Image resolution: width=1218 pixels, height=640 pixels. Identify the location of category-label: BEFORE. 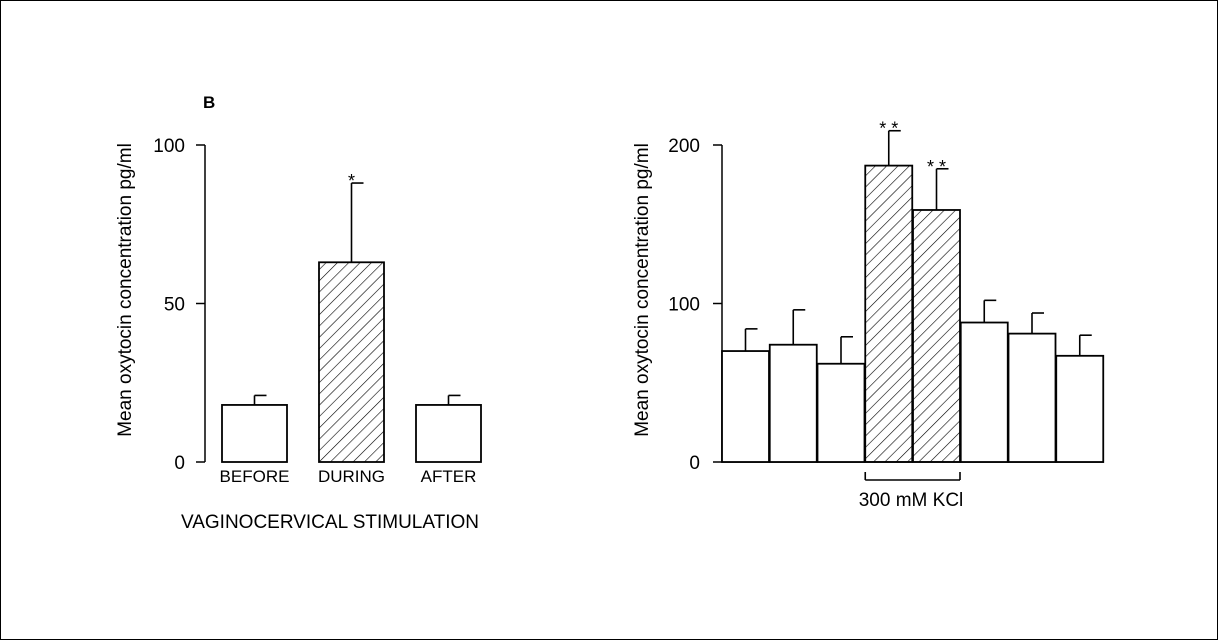
(255, 476).